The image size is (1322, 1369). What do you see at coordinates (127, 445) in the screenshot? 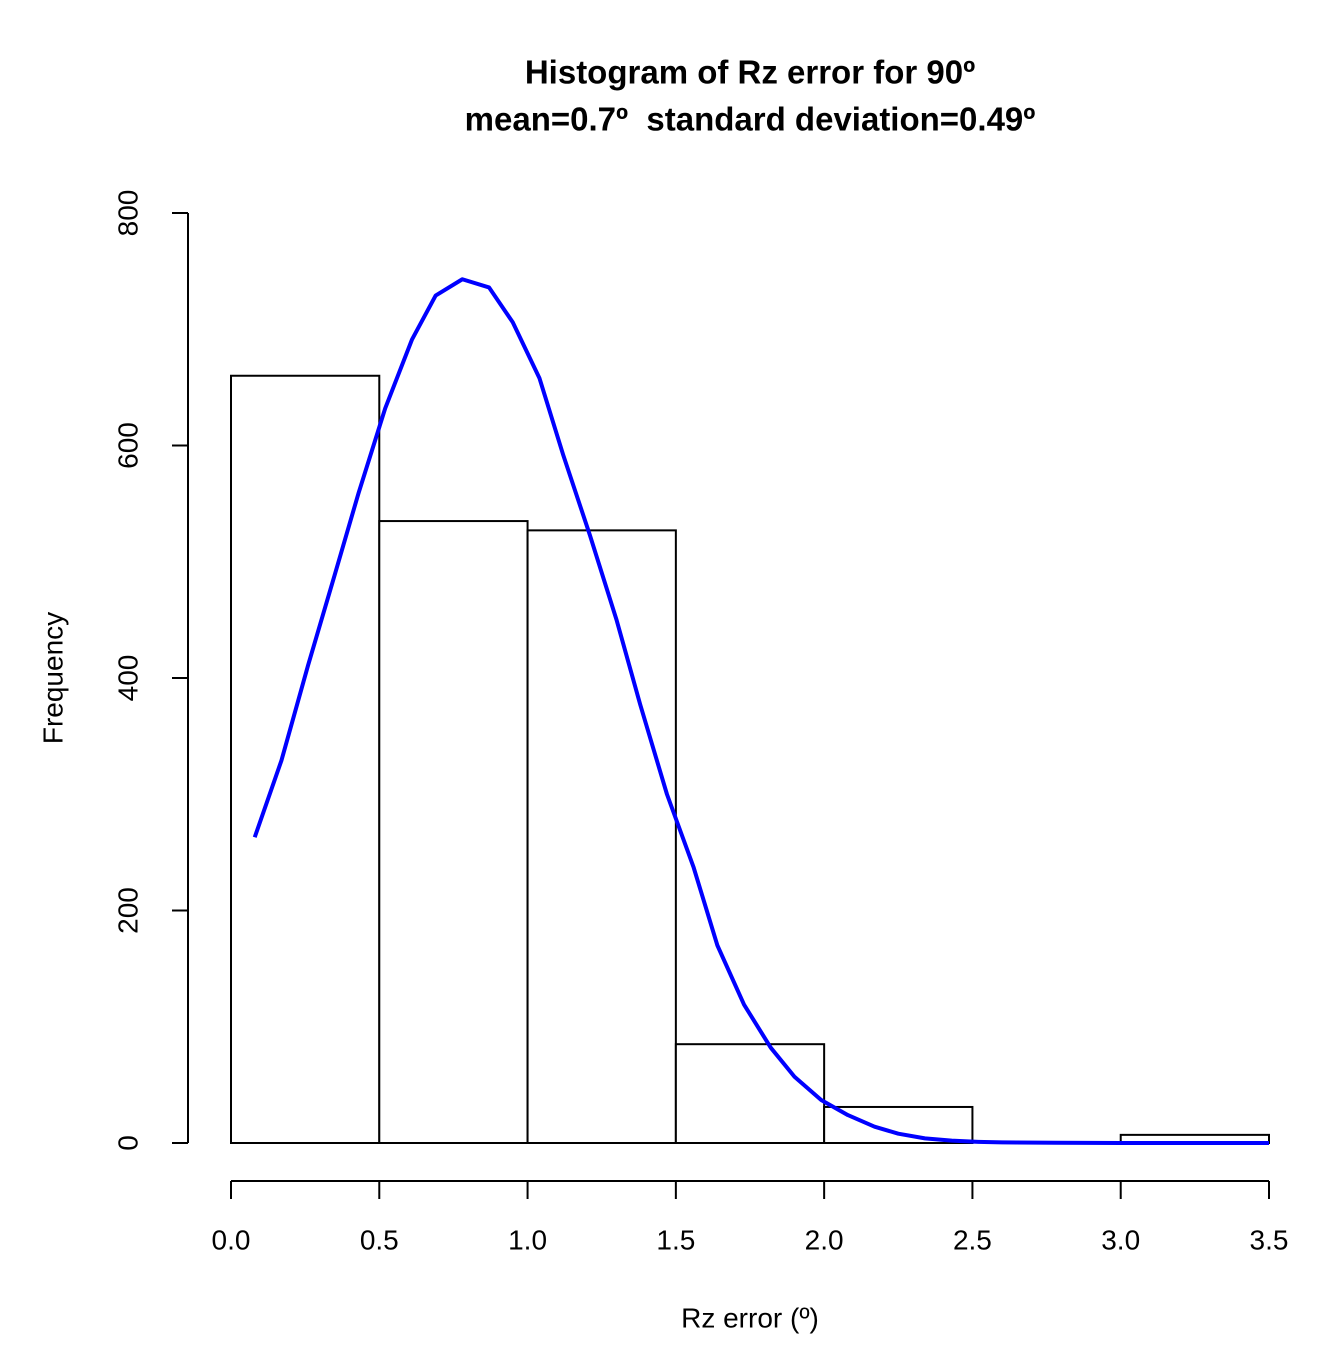
I see `y-tick-label: 600` at bounding box center [127, 445].